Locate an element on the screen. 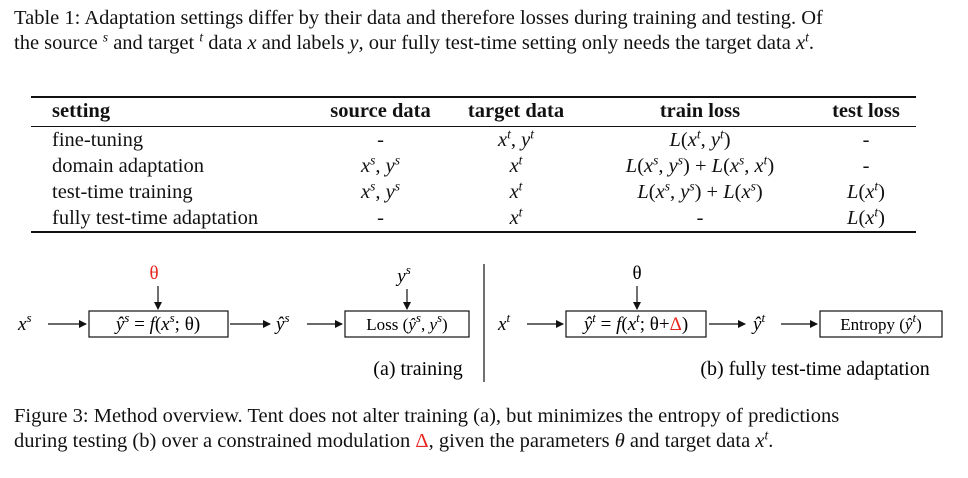  parameters-theta-symbol: θ is located at coordinates (619, 441).